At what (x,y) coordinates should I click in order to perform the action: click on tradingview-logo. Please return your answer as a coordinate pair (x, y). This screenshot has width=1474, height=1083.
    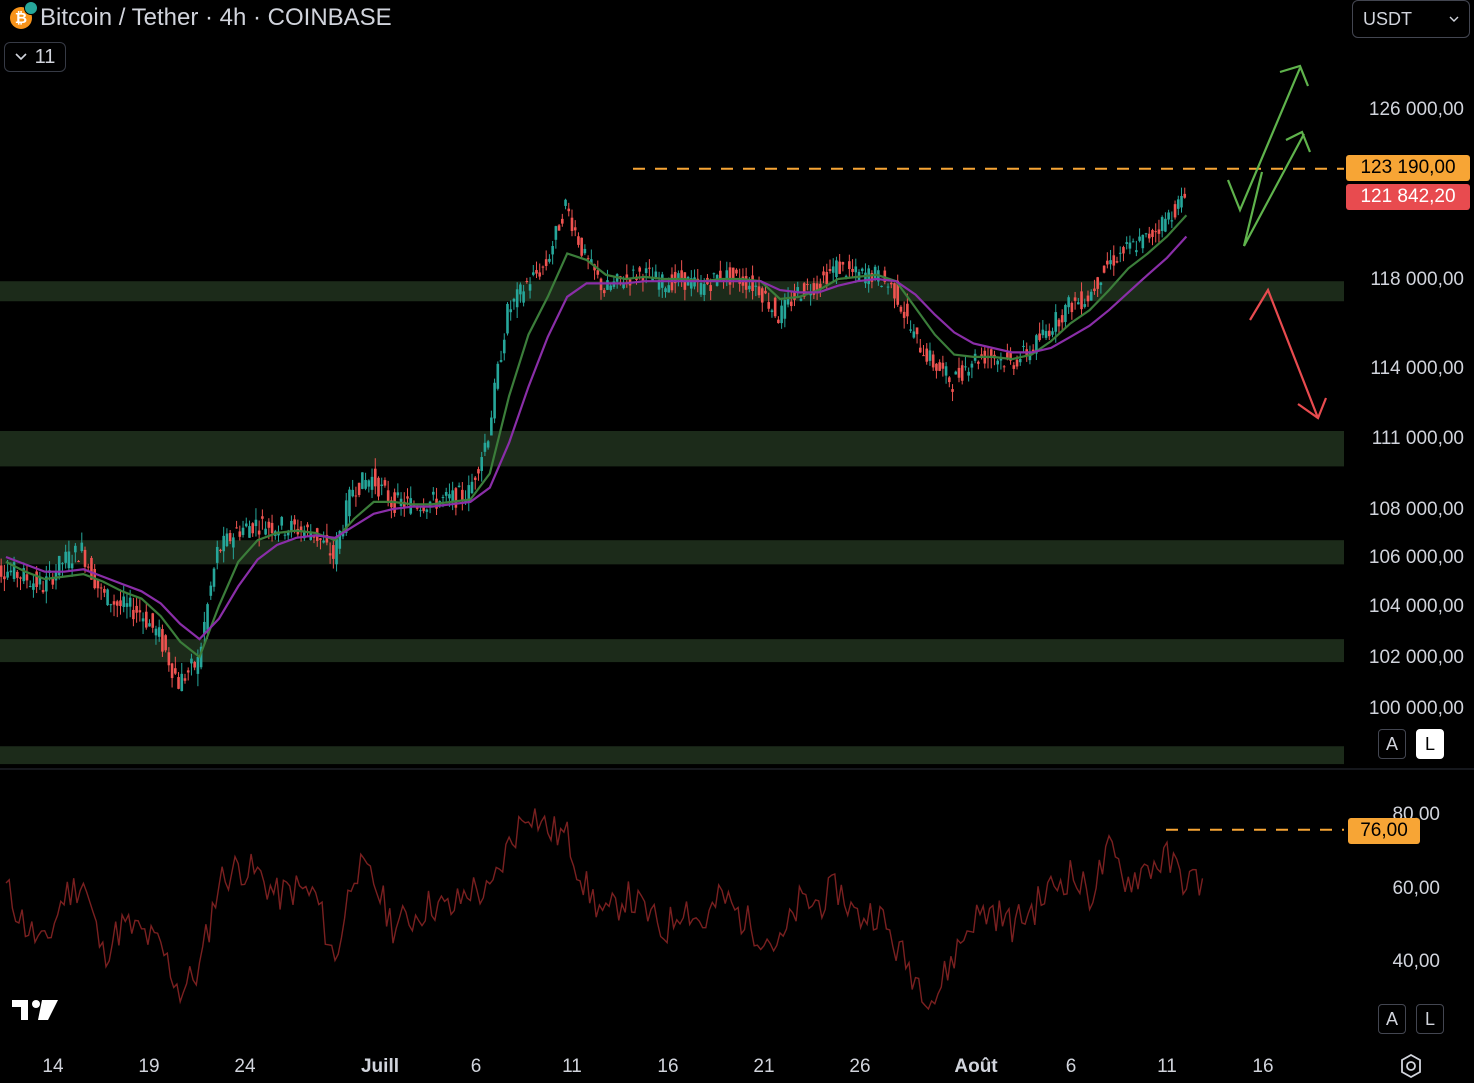
    Looking at the image, I should click on (36, 1012).